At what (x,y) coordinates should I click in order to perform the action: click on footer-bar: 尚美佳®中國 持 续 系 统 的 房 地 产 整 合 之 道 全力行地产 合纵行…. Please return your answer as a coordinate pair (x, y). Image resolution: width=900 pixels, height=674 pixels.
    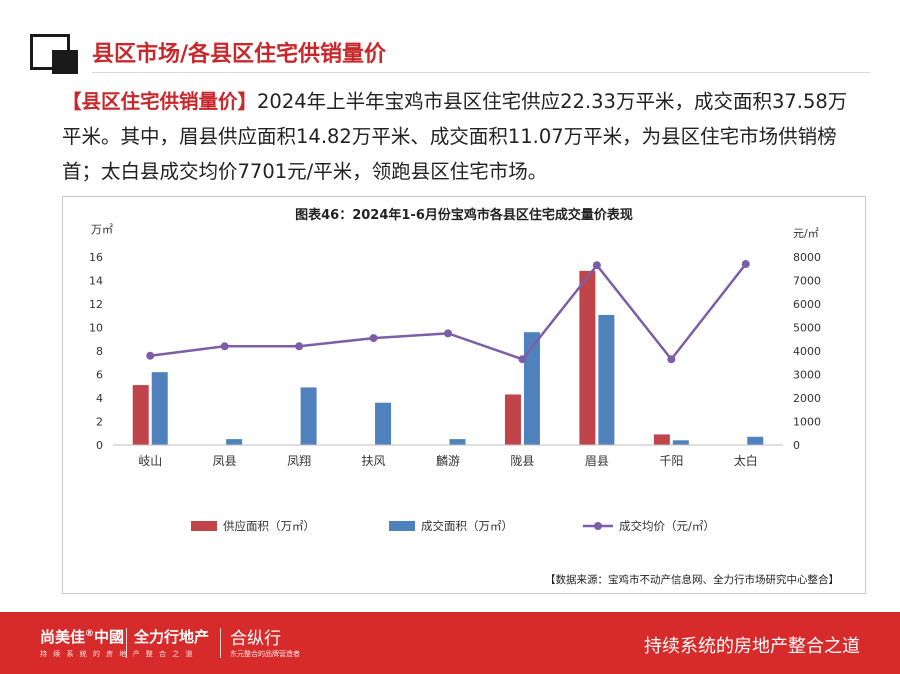
    Looking at the image, I should click on (450, 643).